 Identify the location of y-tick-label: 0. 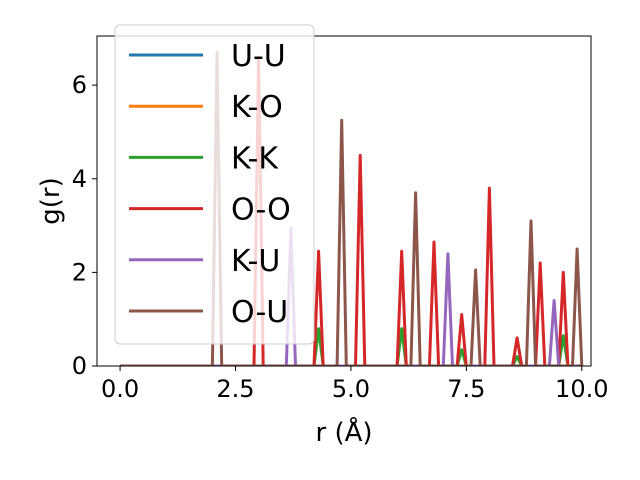
(79, 366).